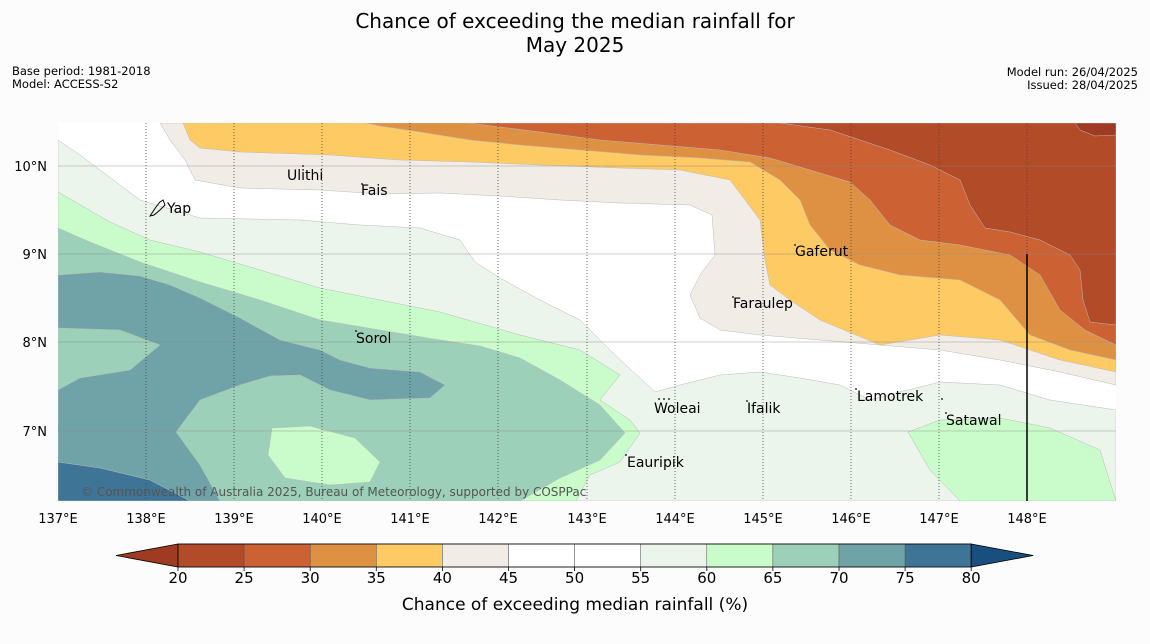  Describe the element at coordinates (587, 519) in the screenshot. I see `lon-tick-143e: 143°E` at that location.